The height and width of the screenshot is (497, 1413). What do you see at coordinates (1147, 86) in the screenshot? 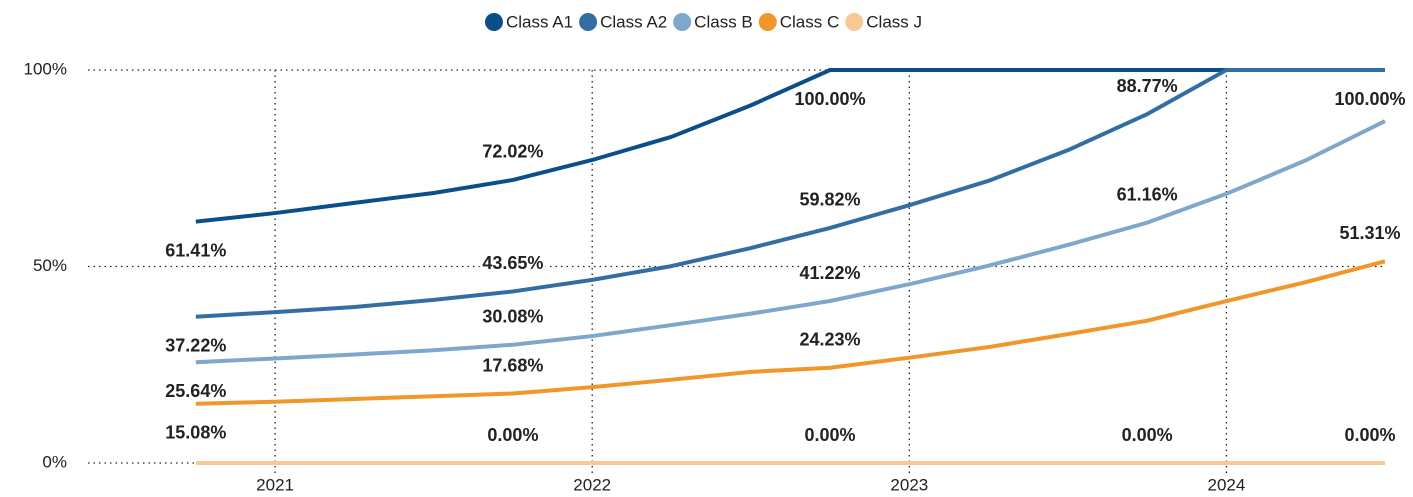
I see `data-label: 88.77%` at bounding box center [1147, 86].